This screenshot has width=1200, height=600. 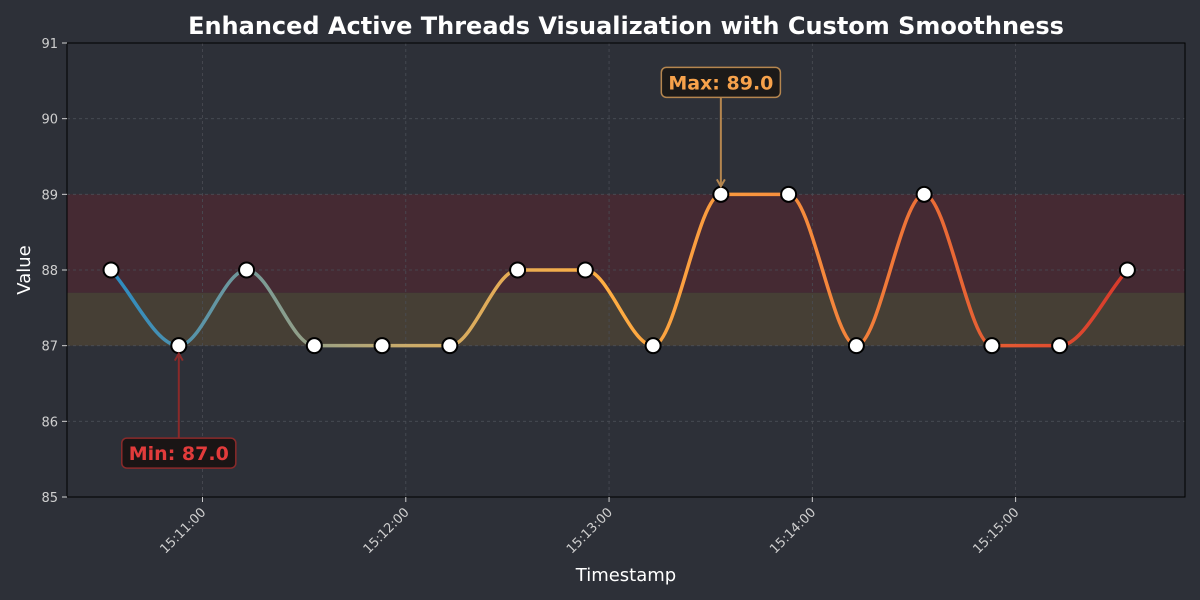 What do you see at coordinates (179, 410) in the screenshot?
I see `annotation: Min: 87.0` at bounding box center [179, 410].